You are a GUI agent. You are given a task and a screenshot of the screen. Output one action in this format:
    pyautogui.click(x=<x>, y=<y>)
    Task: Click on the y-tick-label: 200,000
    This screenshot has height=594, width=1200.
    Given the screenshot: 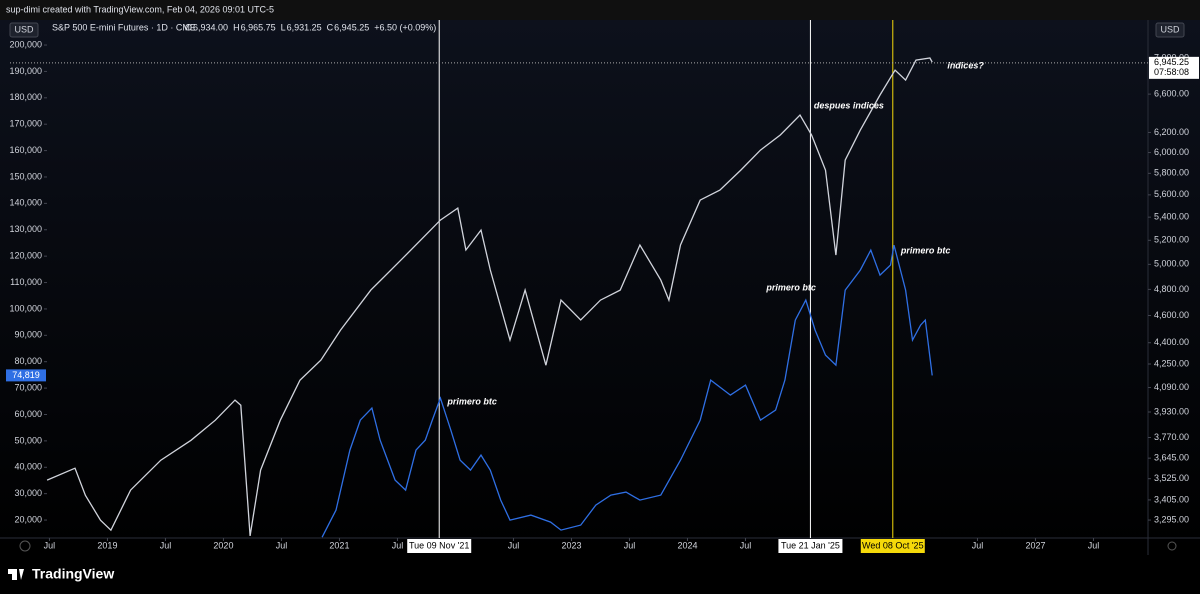 What is the action you would take?
    pyautogui.click(x=25, y=44)
    